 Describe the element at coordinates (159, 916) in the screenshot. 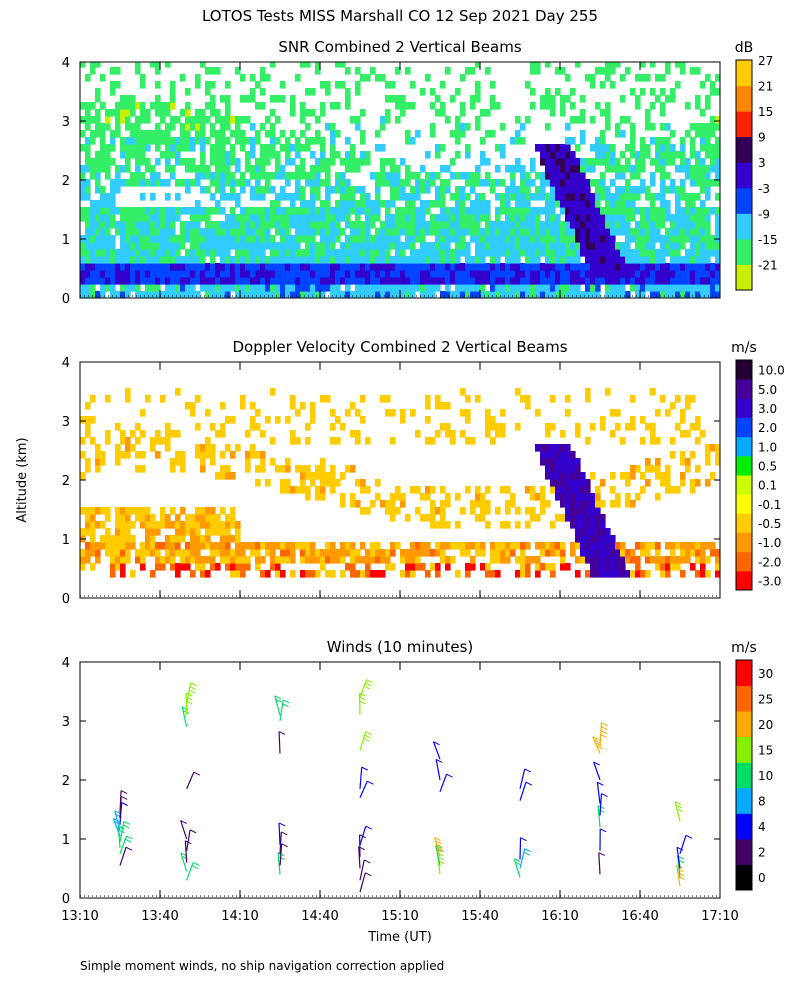

I see `x-tick-label: 13:40` at that location.